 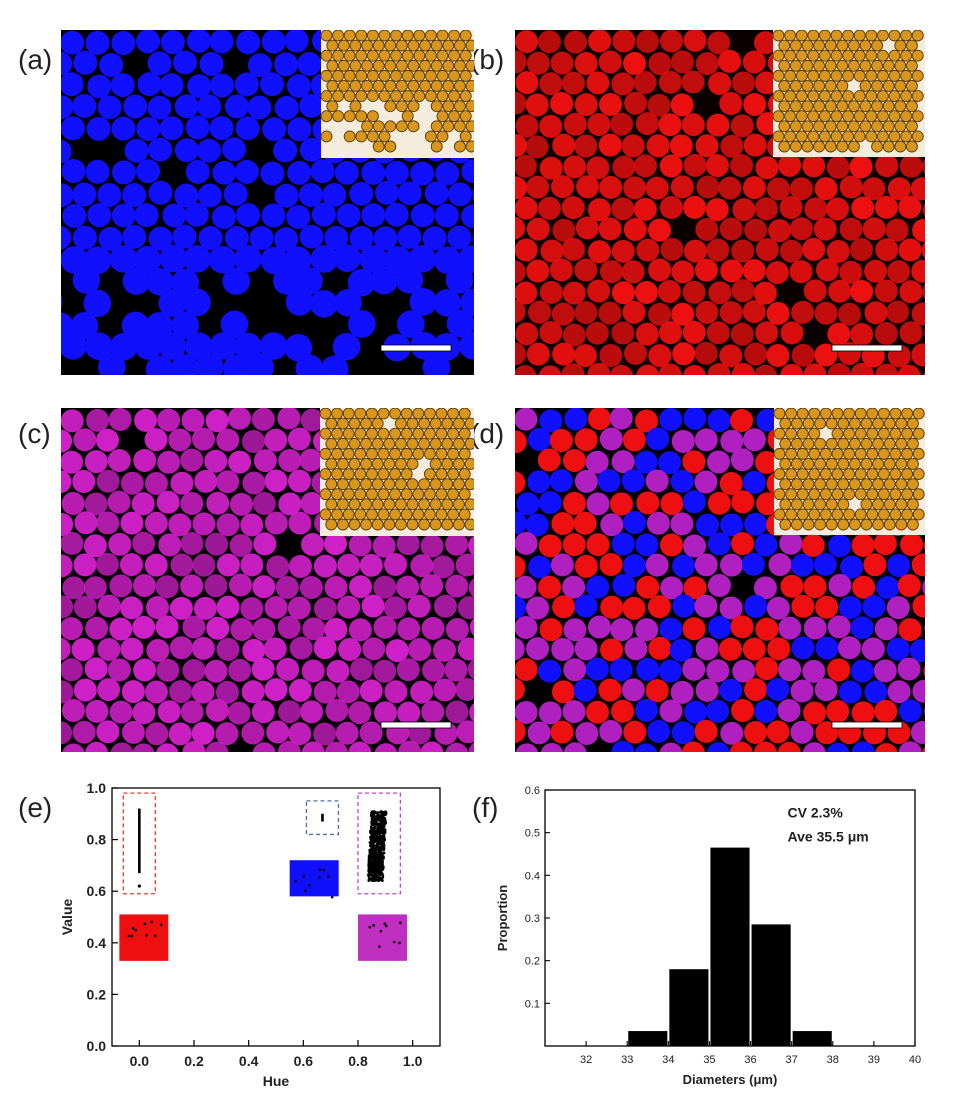 What do you see at coordinates (194, 1061) in the screenshot?
I see `x-tick-label: 0.2` at bounding box center [194, 1061].